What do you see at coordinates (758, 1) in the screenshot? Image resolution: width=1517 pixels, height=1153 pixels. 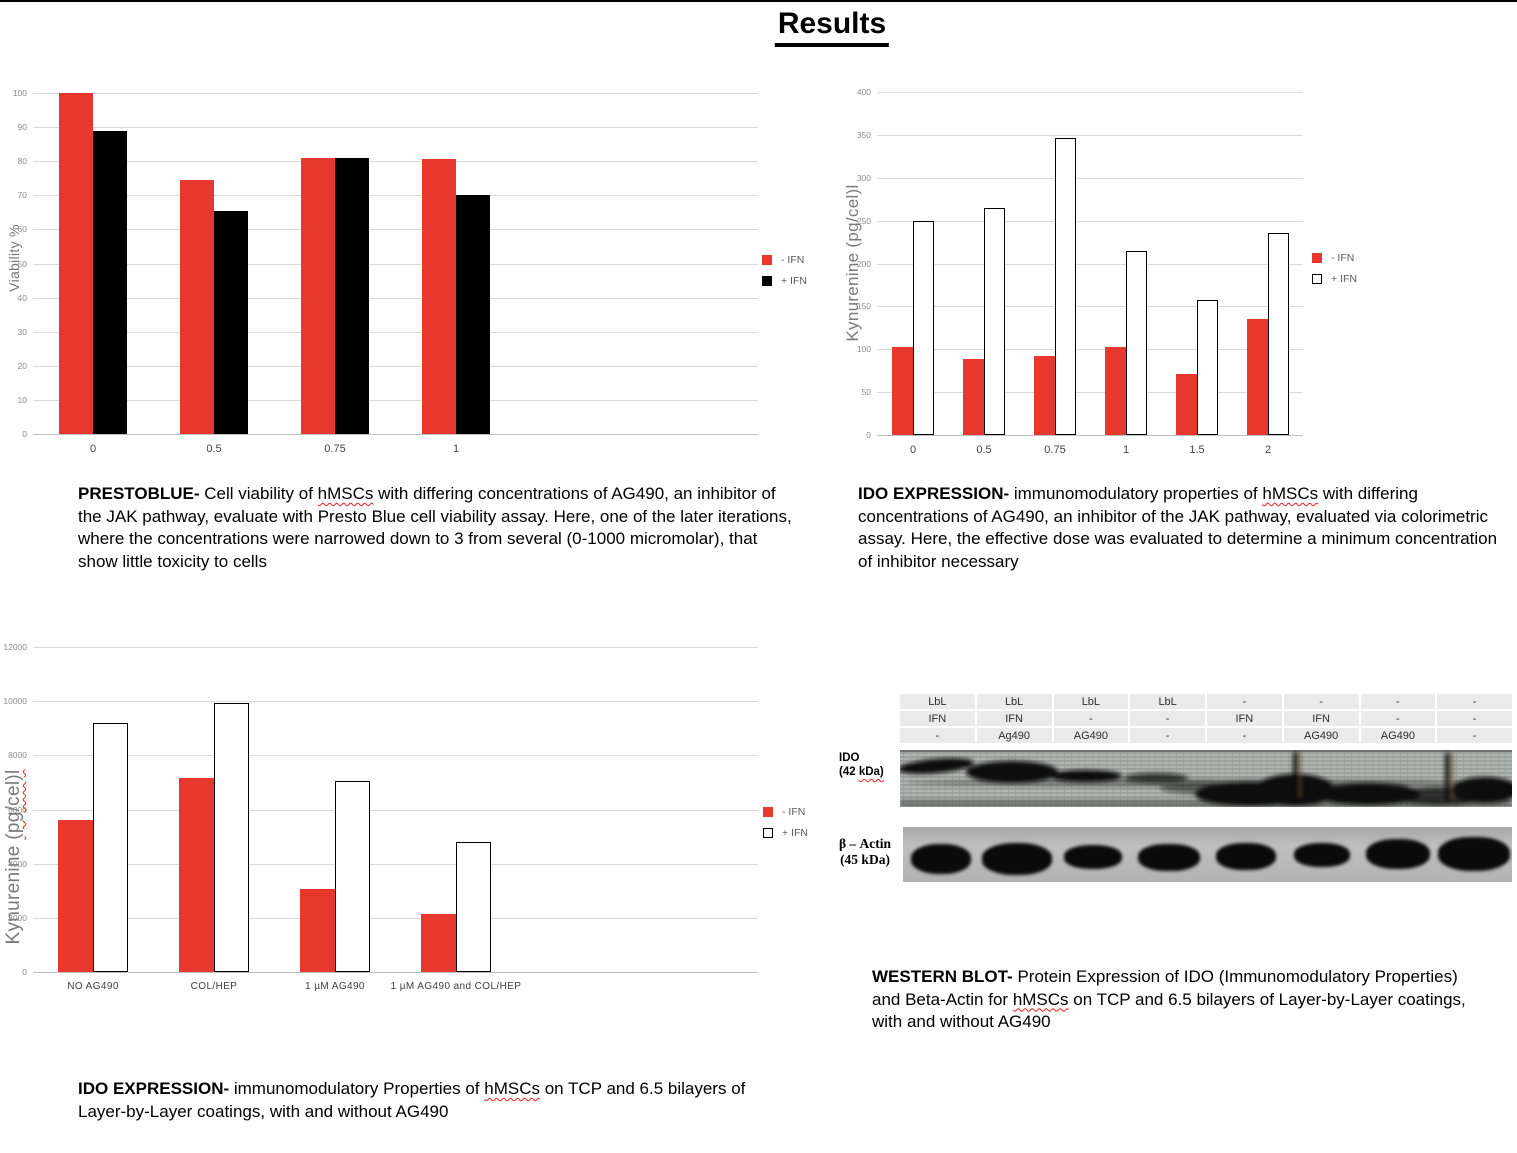 I see `top-border-line` at bounding box center [758, 1].